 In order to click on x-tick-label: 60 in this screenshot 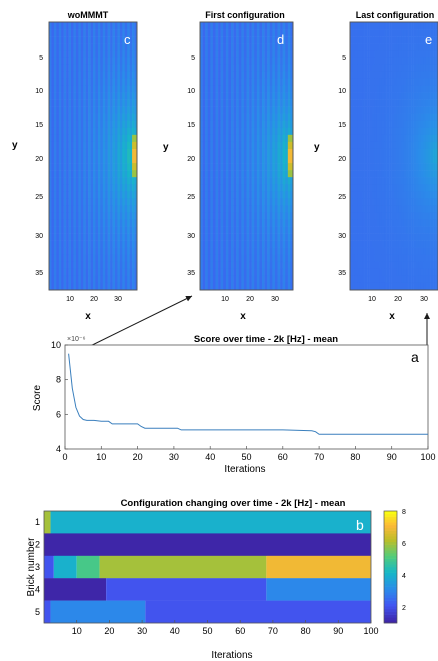, I will do `click(283, 457)`.